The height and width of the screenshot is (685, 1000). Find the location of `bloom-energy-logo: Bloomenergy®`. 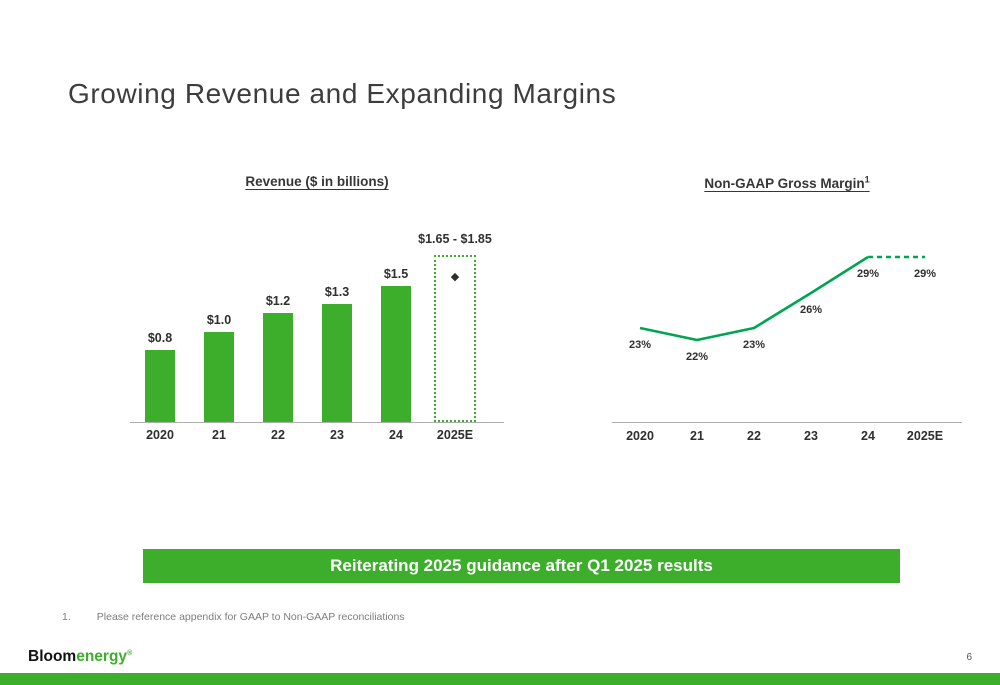

bloom-energy-logo: Bloomenergy® is located at coordinates (80, 657).